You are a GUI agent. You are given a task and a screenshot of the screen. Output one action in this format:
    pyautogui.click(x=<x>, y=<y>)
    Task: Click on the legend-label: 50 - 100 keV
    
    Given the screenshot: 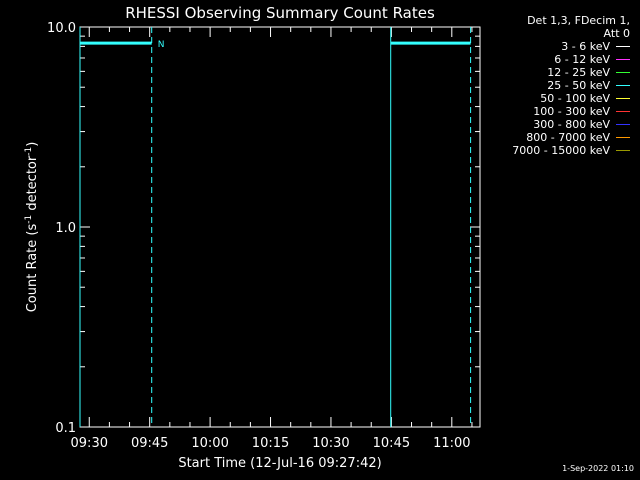 What is the action you would take?
    pyautogui.click(x=575, y=98)
    